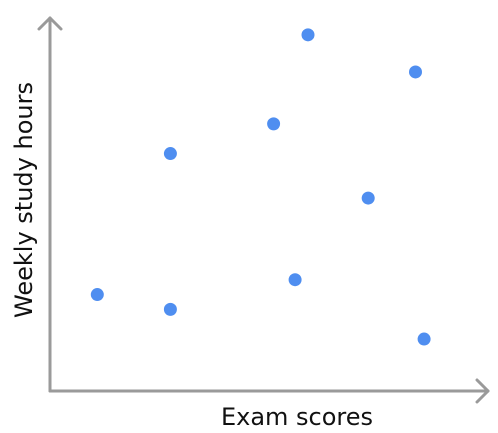 This screenshot has height=433, width=498. Describe the element at coordinates (297, 417) in the screenshot. I see `x-axis-label: Exam scores` at that location.